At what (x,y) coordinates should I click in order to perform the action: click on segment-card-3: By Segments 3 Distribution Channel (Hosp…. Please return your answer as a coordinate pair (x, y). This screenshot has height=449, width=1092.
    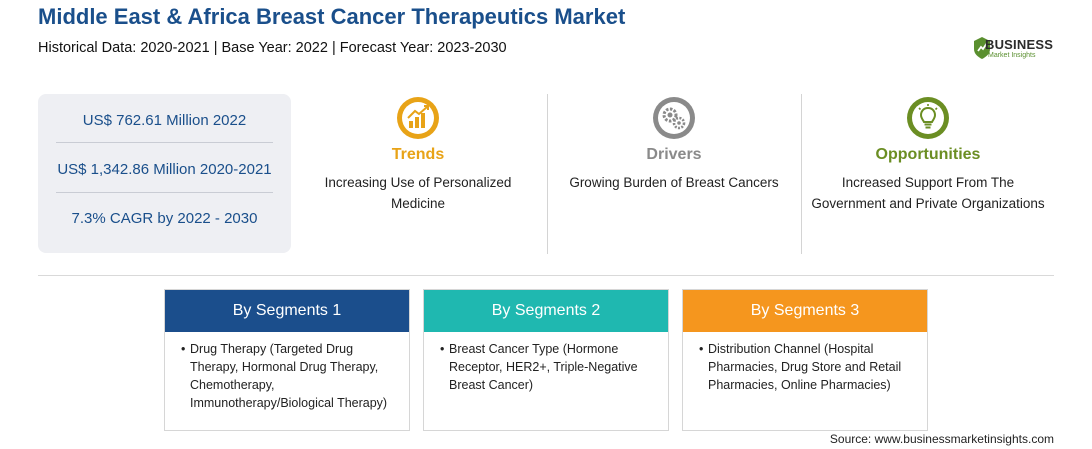
    Looking at the image, I should click on (805, 360).